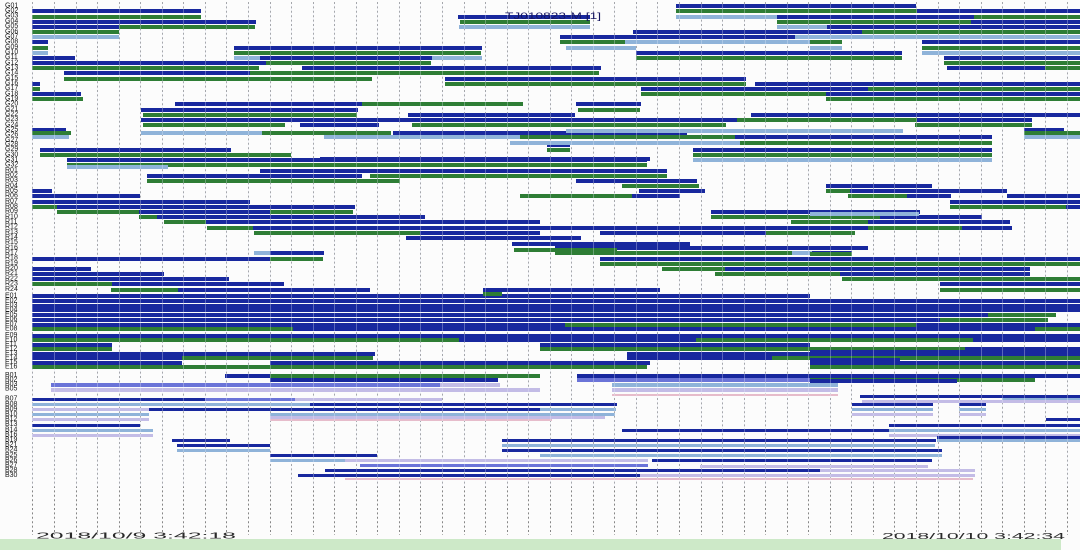 The height and width of the screenshot is (550, 1080). I want to click on svg-text: E07, so click(11, 324).